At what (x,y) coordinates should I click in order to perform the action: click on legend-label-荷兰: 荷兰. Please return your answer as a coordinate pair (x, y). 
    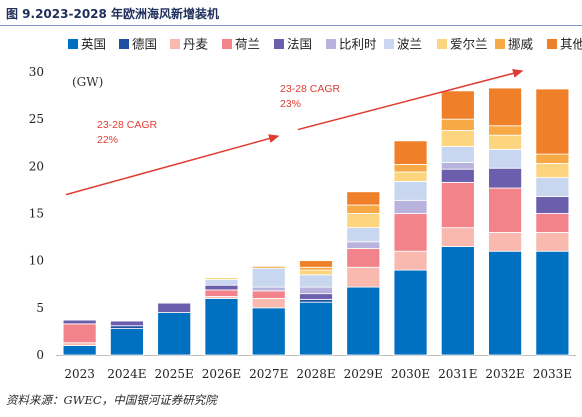
    Looking at the image, I should click on (247, 44).